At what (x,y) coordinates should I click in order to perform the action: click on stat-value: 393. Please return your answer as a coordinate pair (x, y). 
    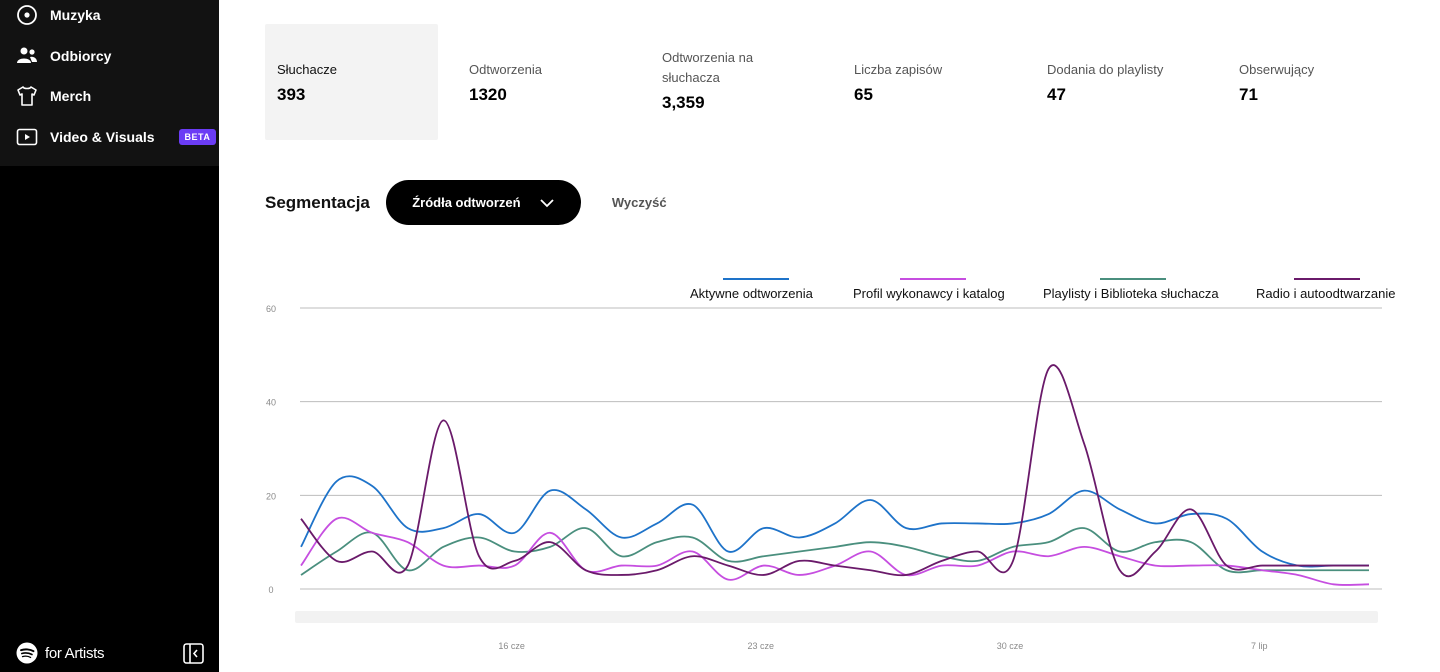
    Looking at the image, I should click on (291, 94).